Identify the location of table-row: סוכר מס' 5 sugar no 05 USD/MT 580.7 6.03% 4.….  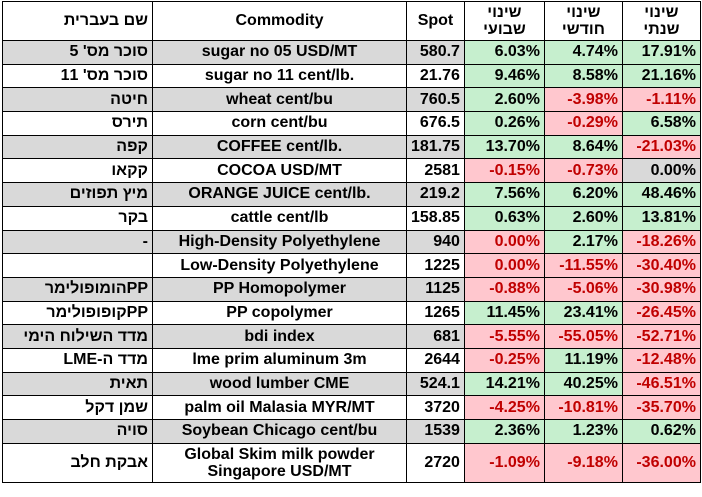
(351, 52).